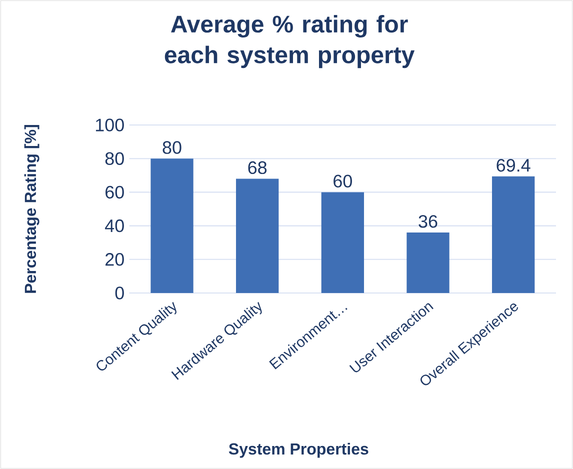  What do you see at coordinates (114, 225) in the screenshot?
I see `y-tick-label: 40` at bounding box center [114, 225].